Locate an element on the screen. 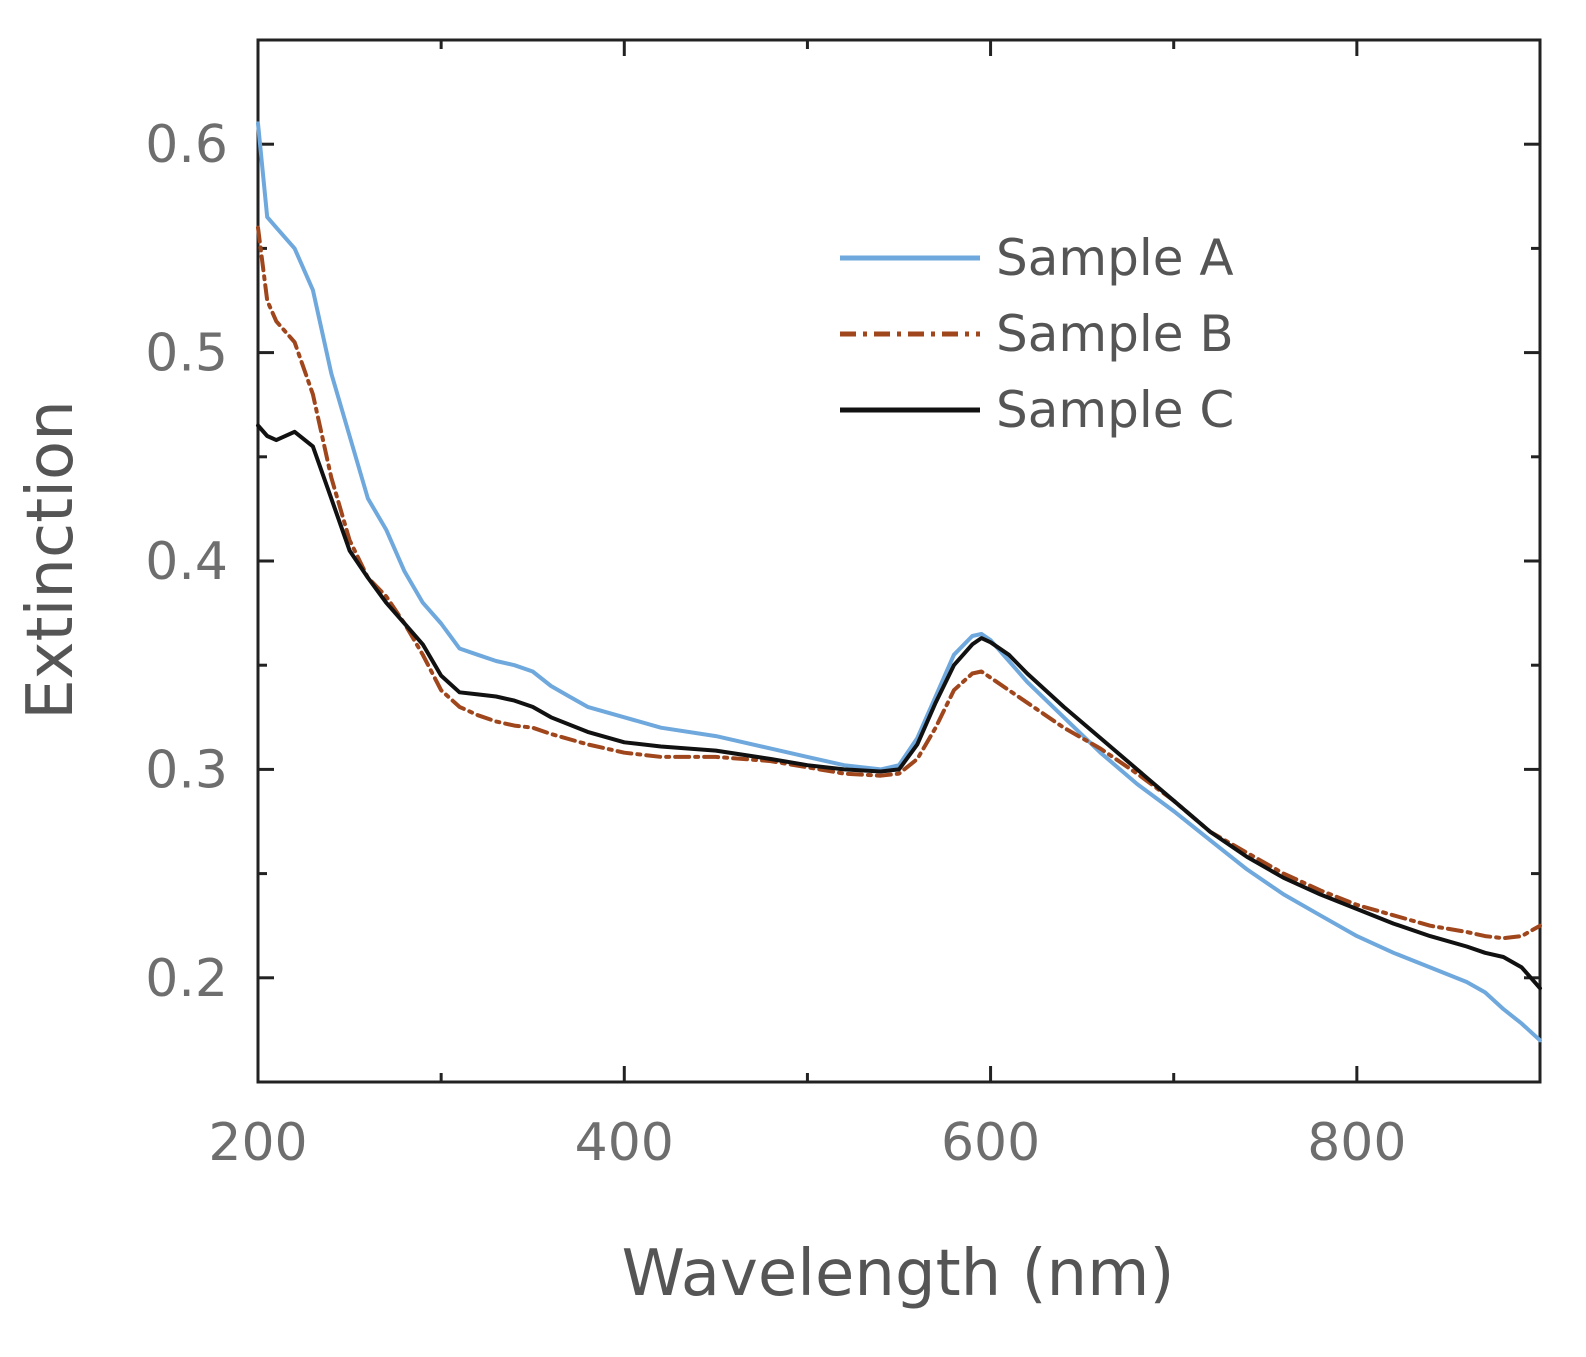 The image size is (1586, 1357). legend-label: Sample C is located at coordinates (1115, 410).